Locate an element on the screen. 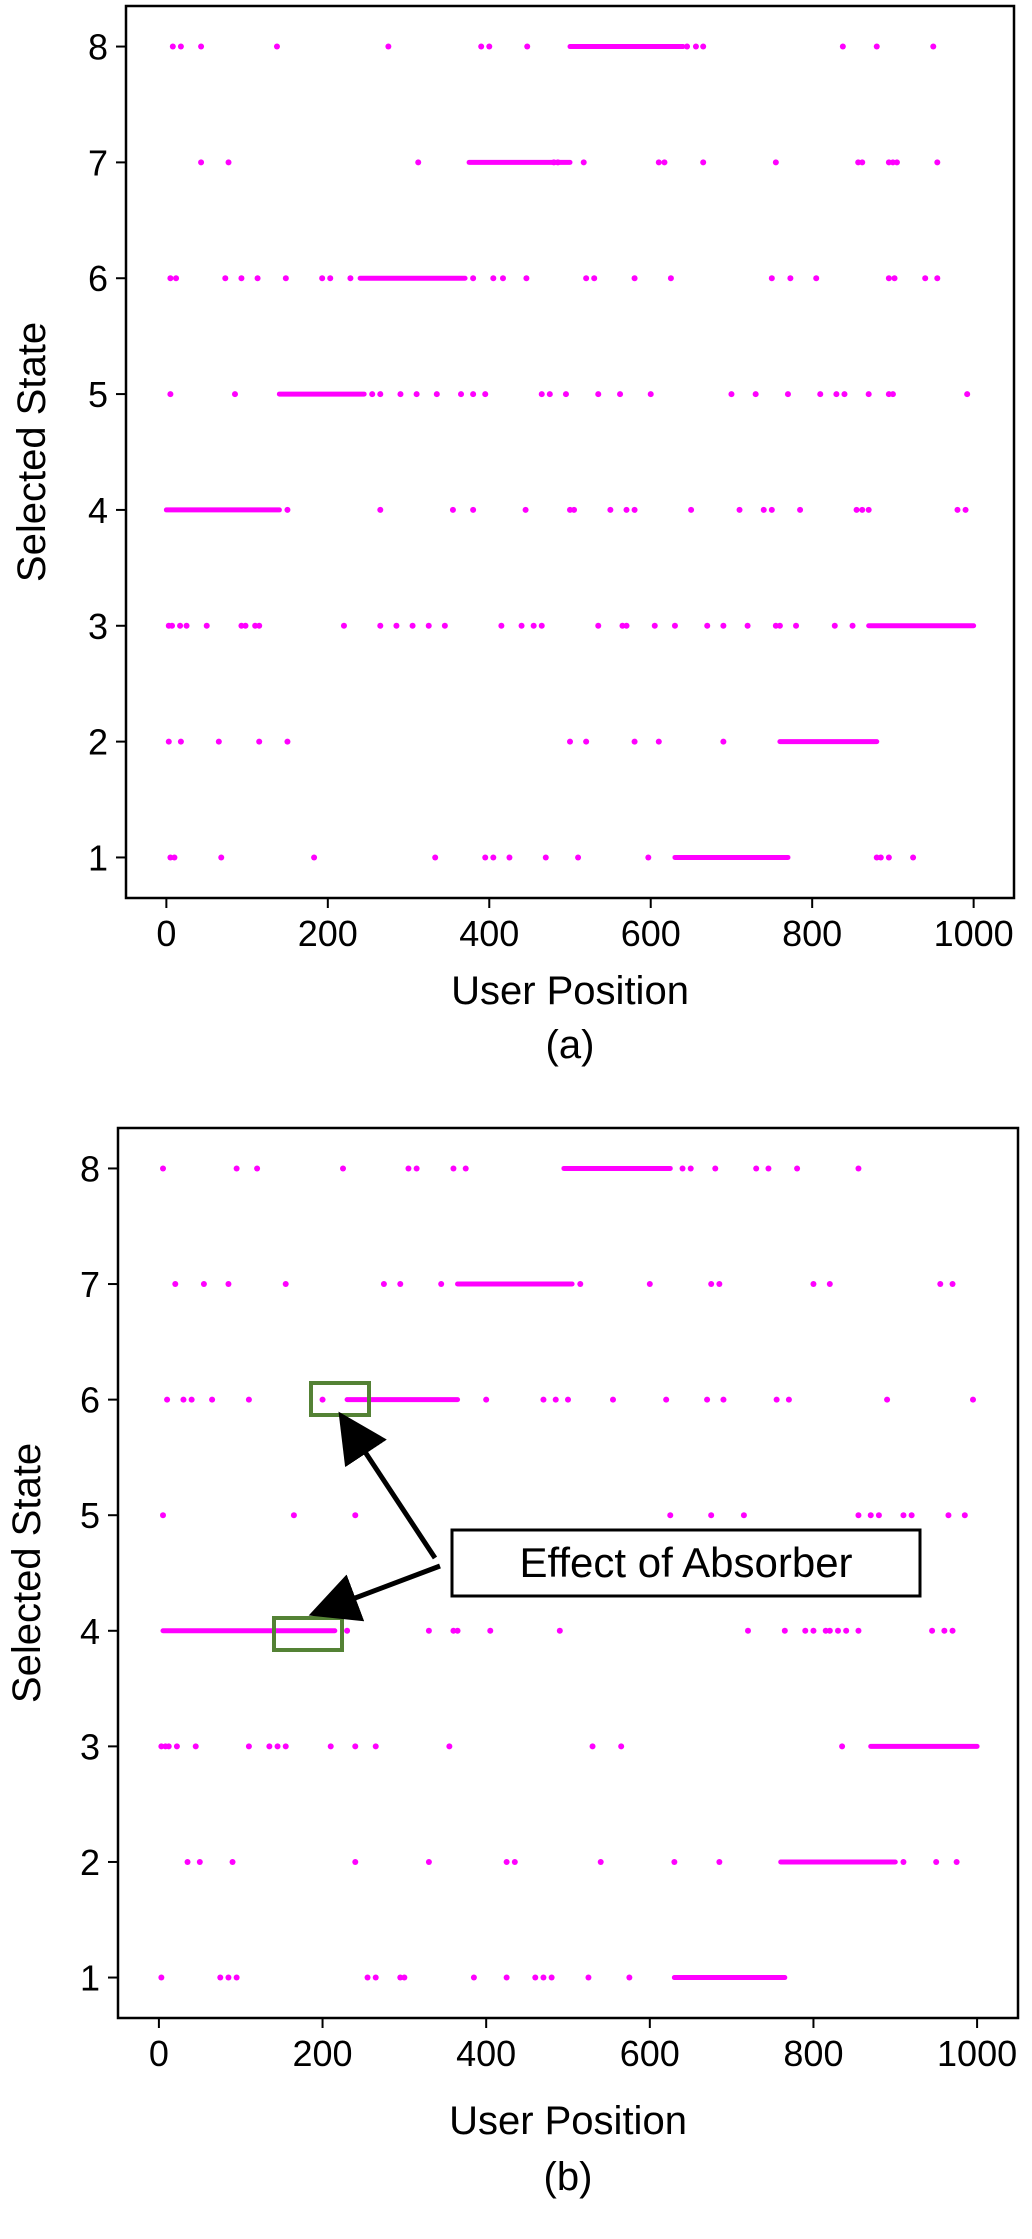  x-tick-label: 200 is located at coordinates (323, 2053).